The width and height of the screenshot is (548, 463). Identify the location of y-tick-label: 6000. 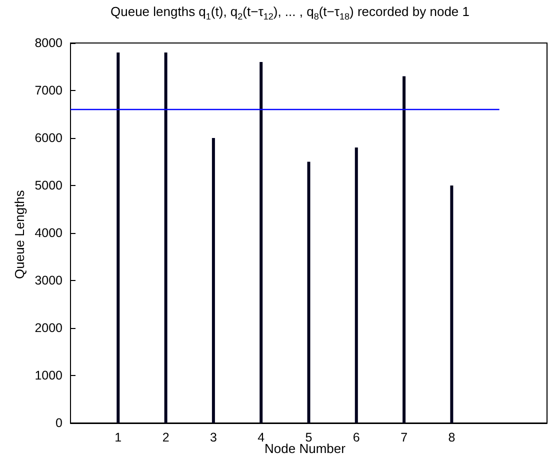
(48, 138).